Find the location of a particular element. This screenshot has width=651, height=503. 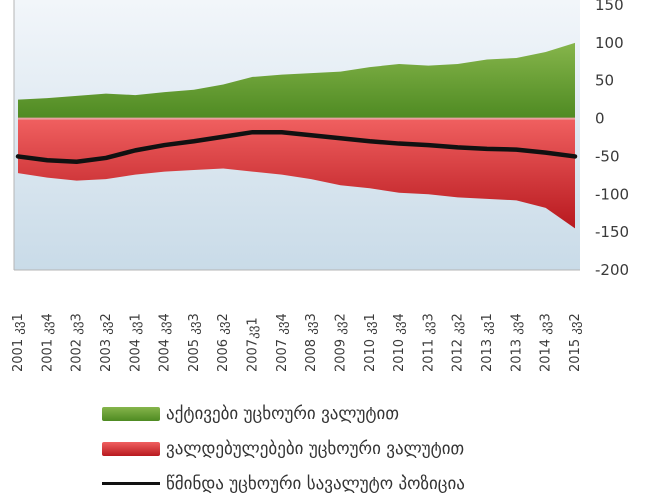

x-tick-label: 2009 კვ2 is located at coordinates (340, 342).